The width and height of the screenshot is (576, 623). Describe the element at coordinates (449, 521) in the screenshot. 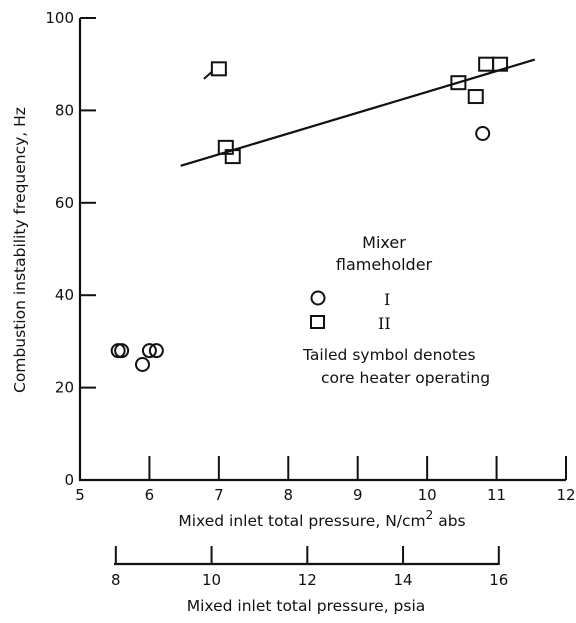

I see `x-axis-label-suffix: abs` at that location.